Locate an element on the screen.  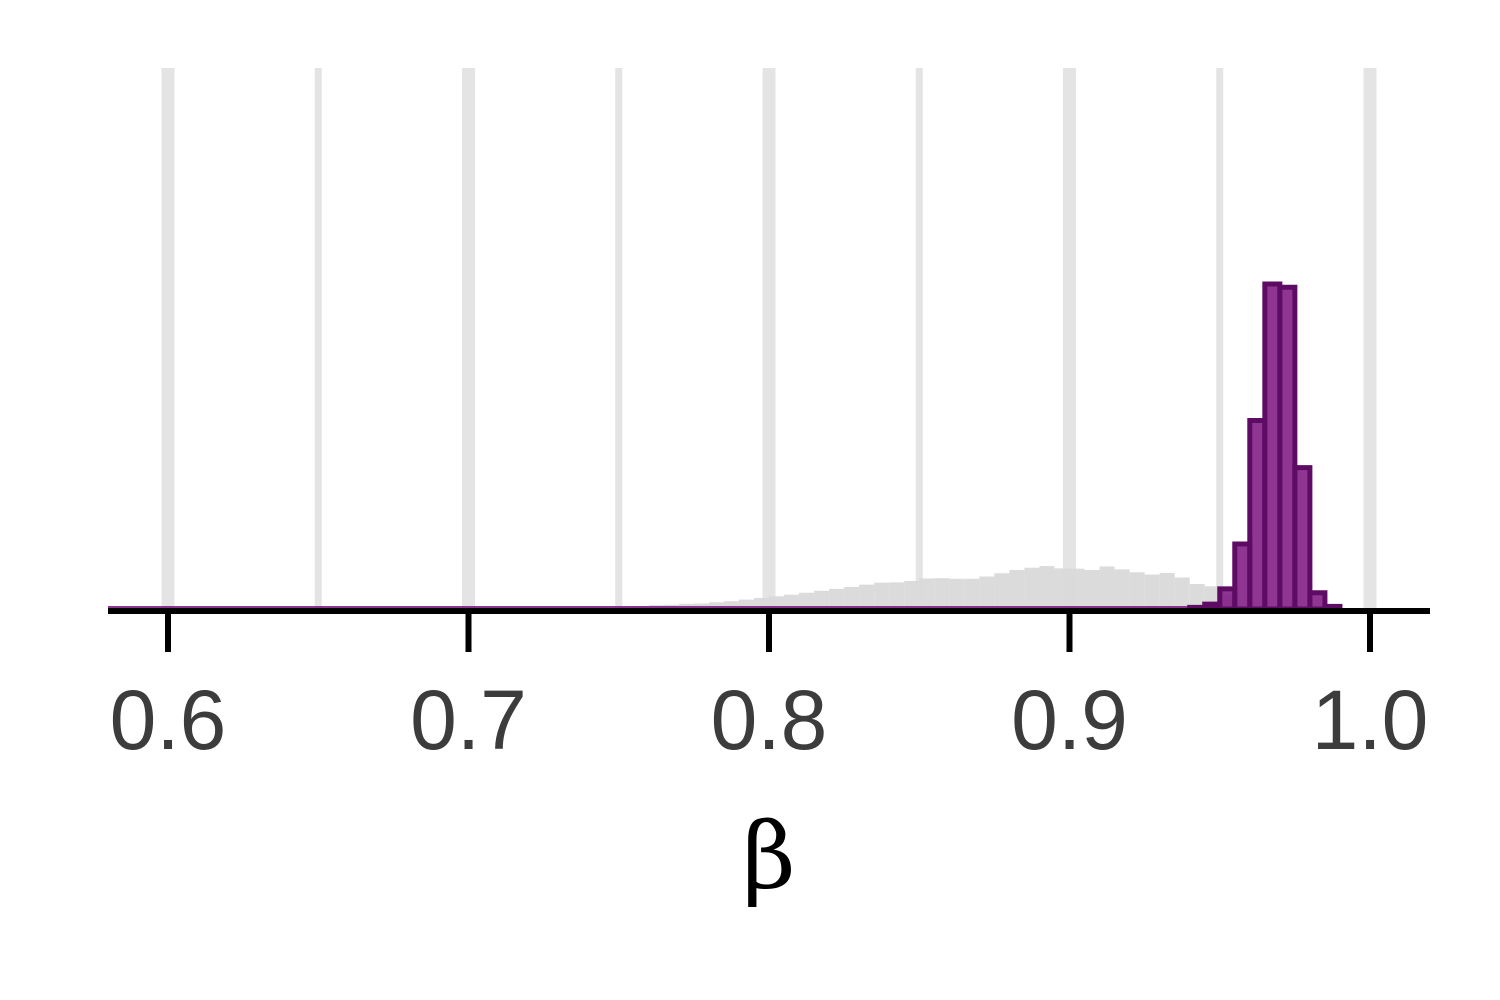
x-axis-label: β is located at coordinates (768, 856).